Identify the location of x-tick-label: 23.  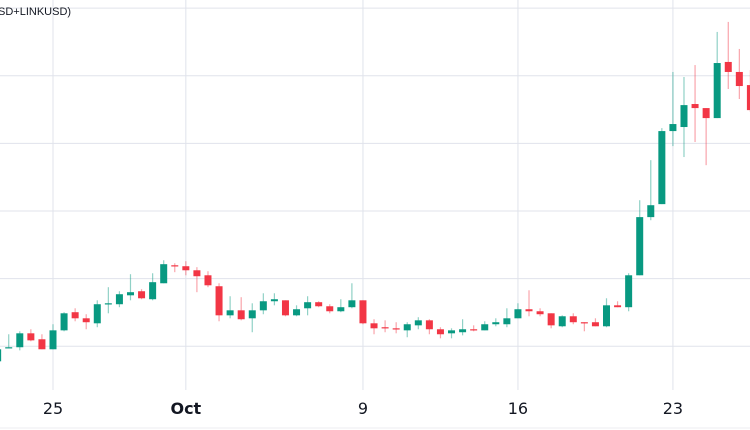
(673, 408).